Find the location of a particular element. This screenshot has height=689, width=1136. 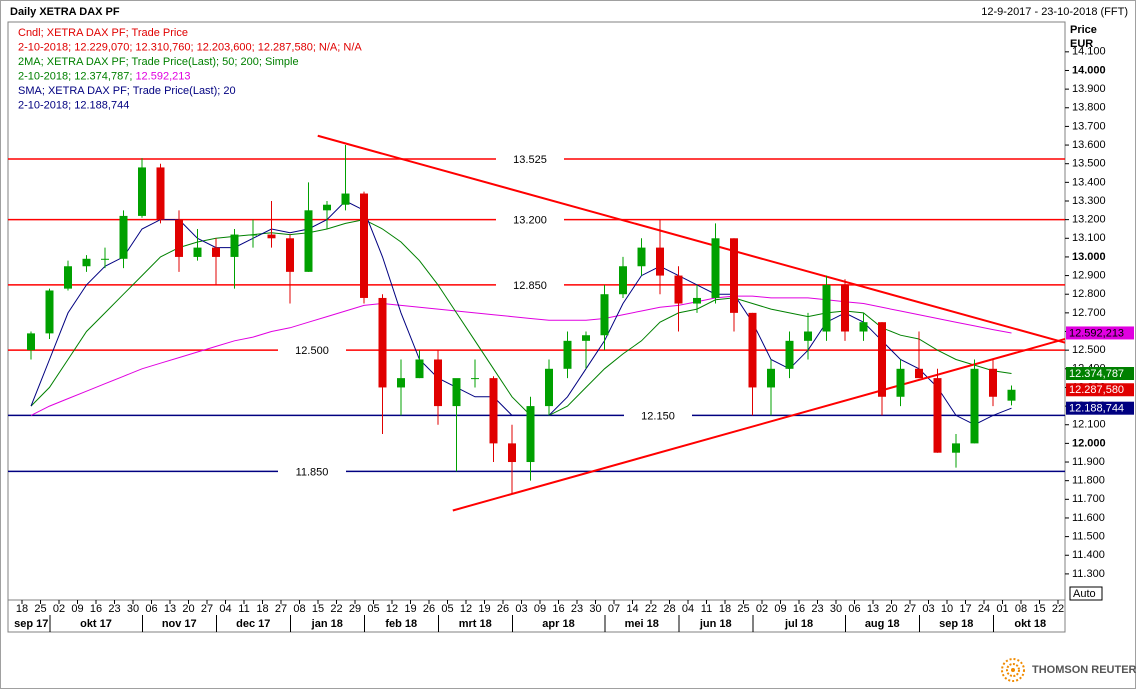

x-tick-label: 10 is located at coordinates (947, 609).